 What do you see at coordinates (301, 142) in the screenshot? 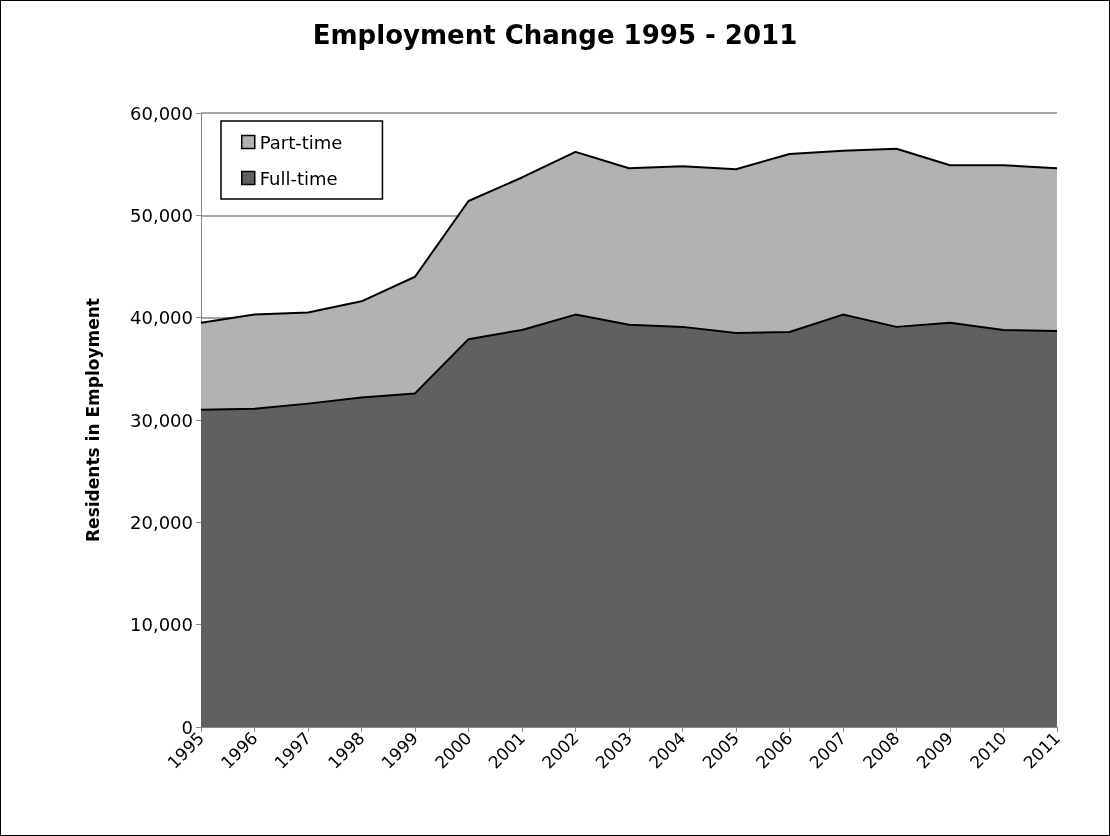
I see `legend-label: Part-time` at bounding box center [301, 142].